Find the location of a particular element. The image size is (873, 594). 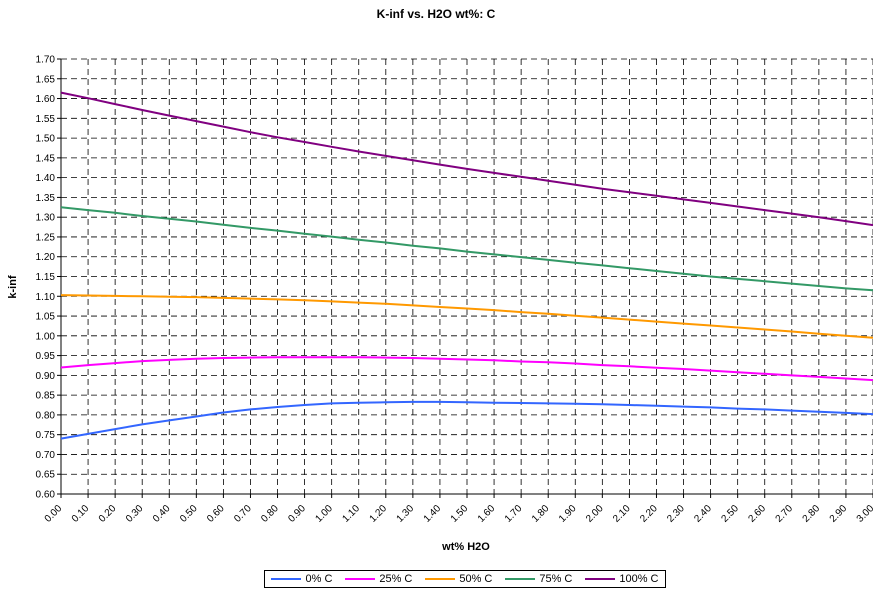

legend-label: 25% C is located at coordinates (396, 579).